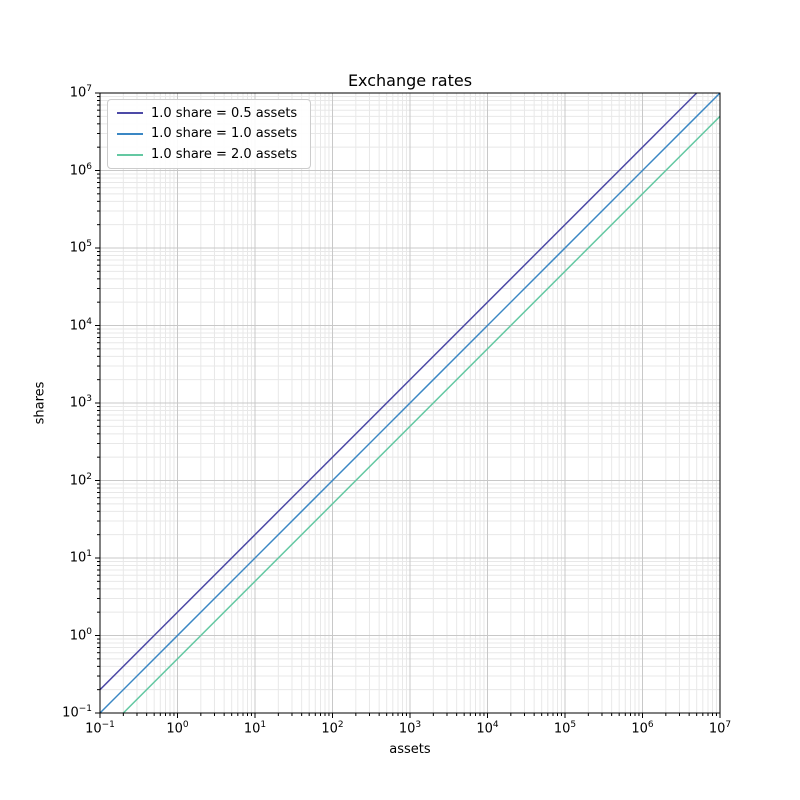 Image resolution: width=800 pixels, height=800 pixels. I want to click on y-tick-label: 10⁻¹, so click(77, 712).